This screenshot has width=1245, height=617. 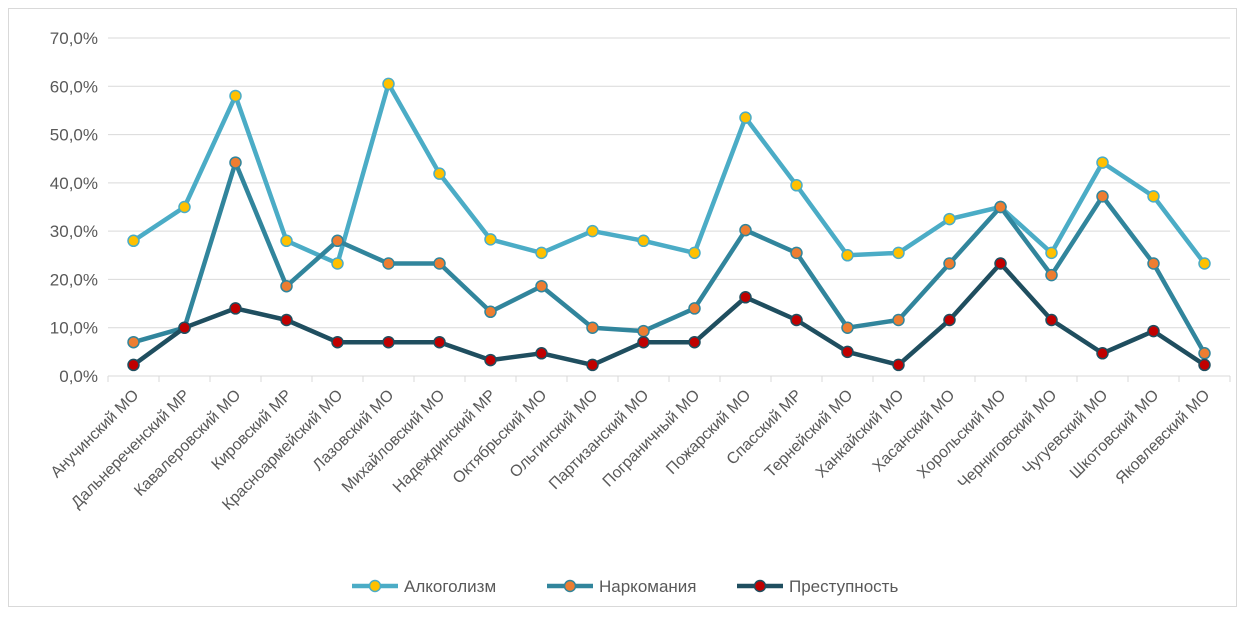 I want to click on y-tick-label: 20,0%, so click(x=74, y=279).